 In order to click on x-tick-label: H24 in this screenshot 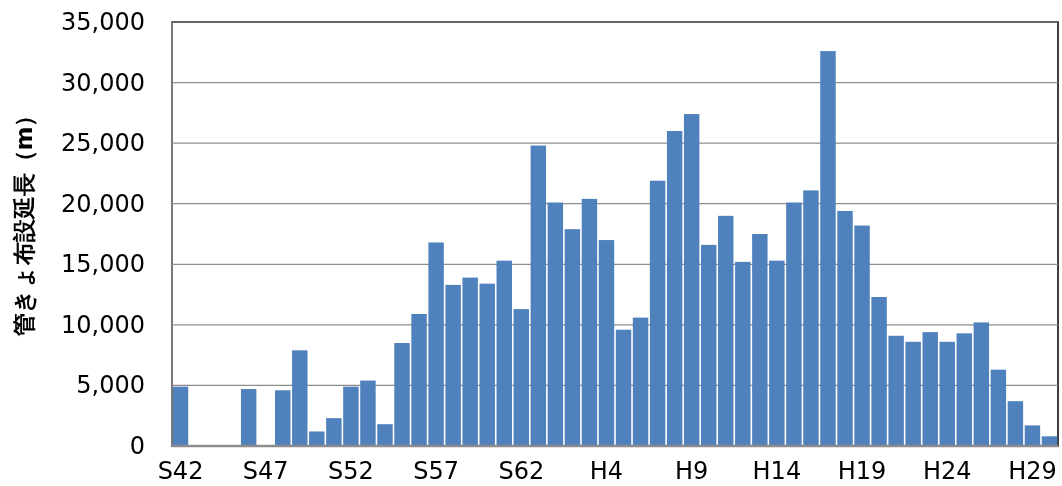, I will do `click(947, 471)`.